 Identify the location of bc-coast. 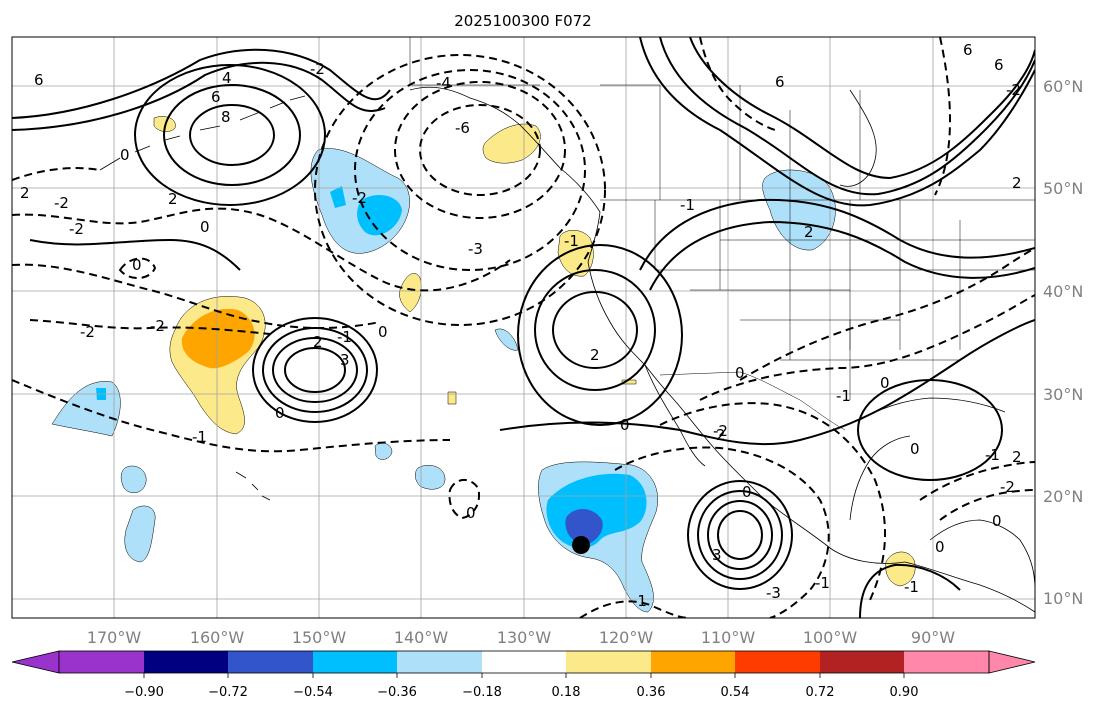
(594, 237).